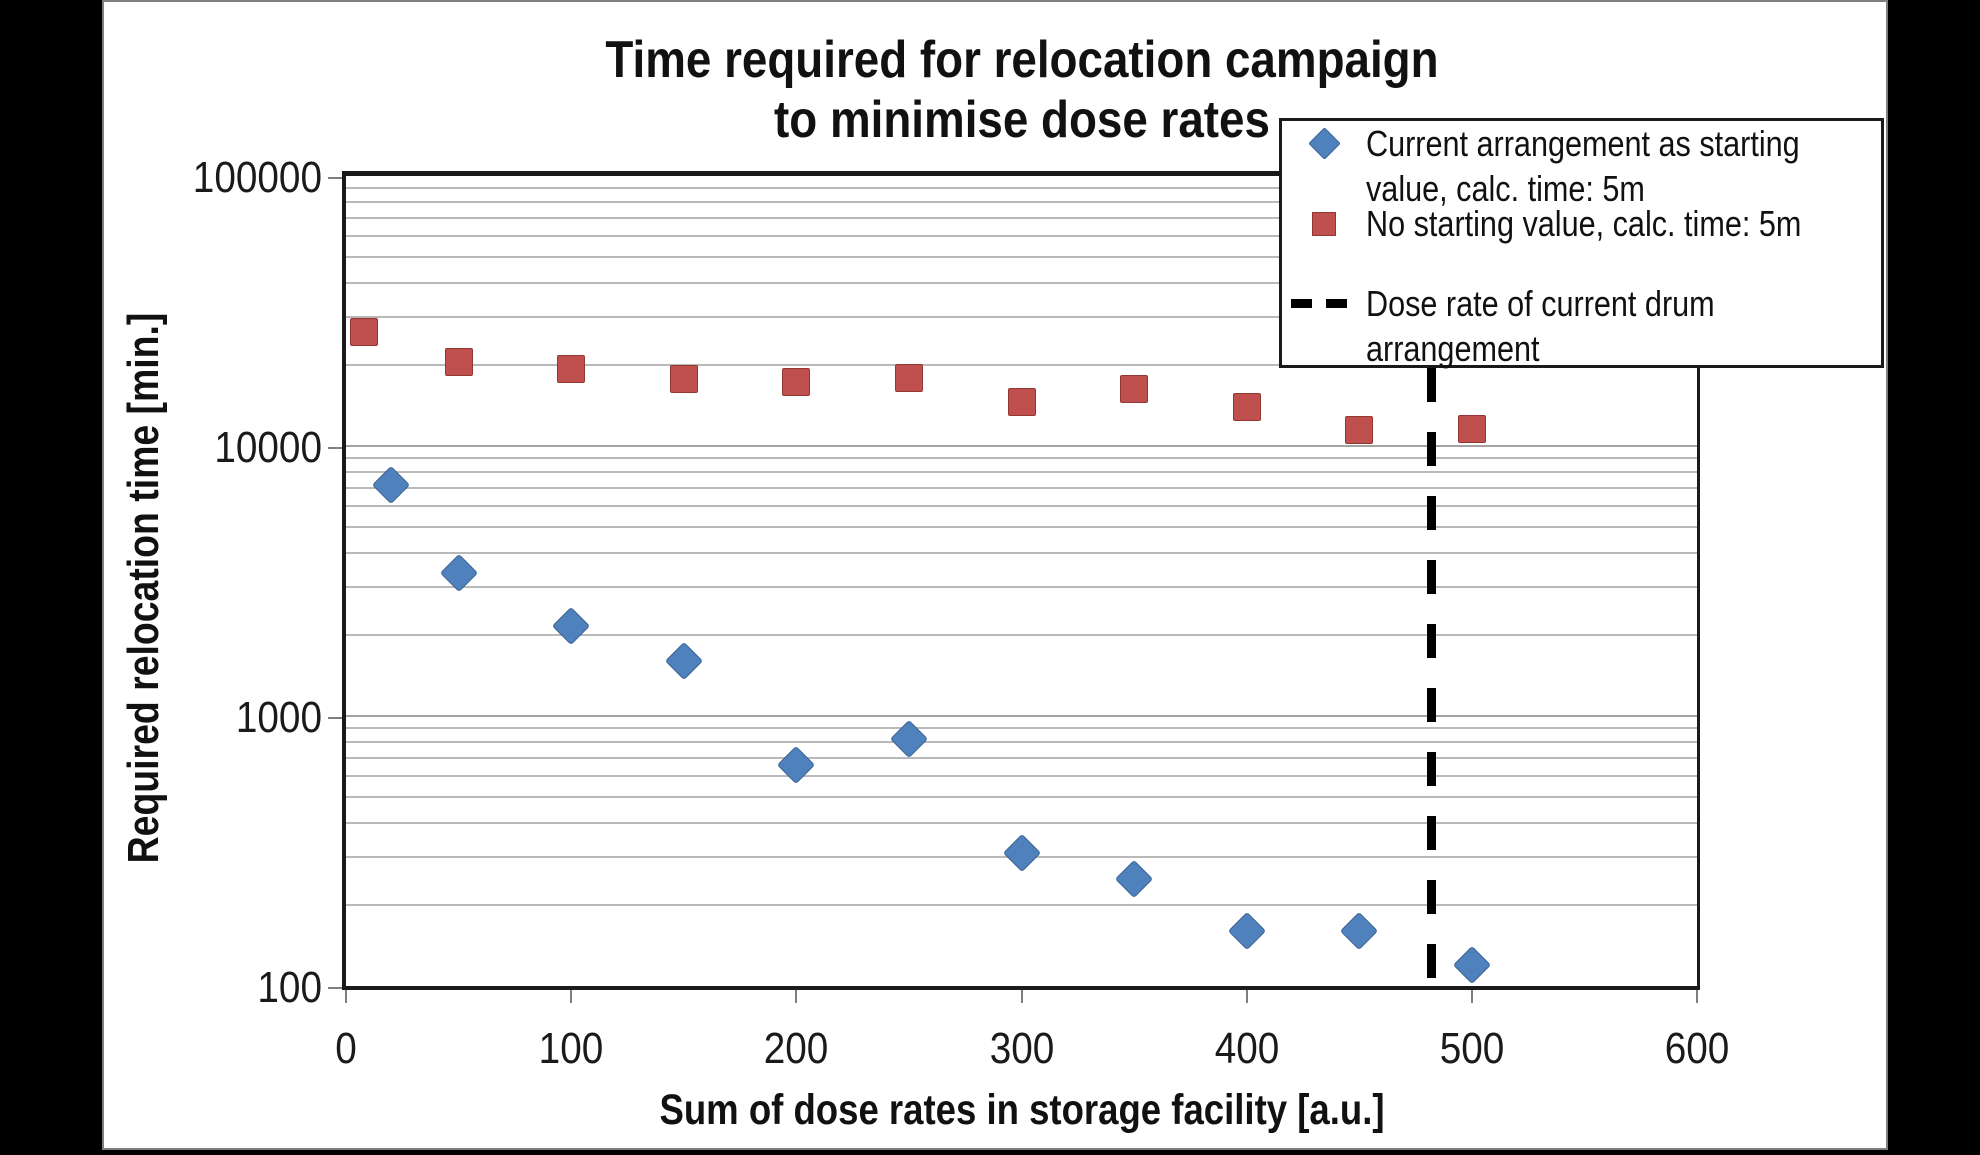 The image size is (1980, 1155). Describe the element at coordinates (1021, 1048) in the screenshot. I see `x-axis-tick-label: 300` at that location.